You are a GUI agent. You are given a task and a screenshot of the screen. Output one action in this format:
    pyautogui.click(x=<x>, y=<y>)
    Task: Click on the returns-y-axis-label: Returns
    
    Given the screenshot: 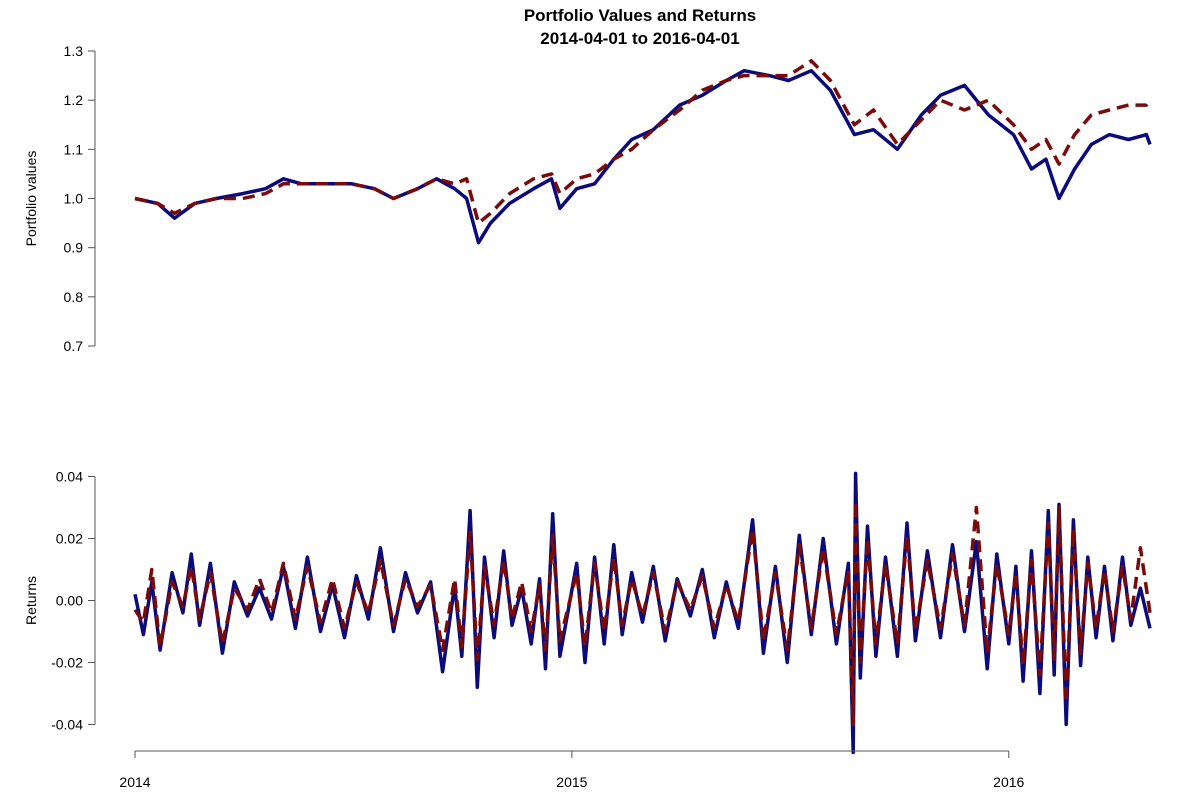 What is the action you would take?
    pyautogui.click(x=31, y=600)
    